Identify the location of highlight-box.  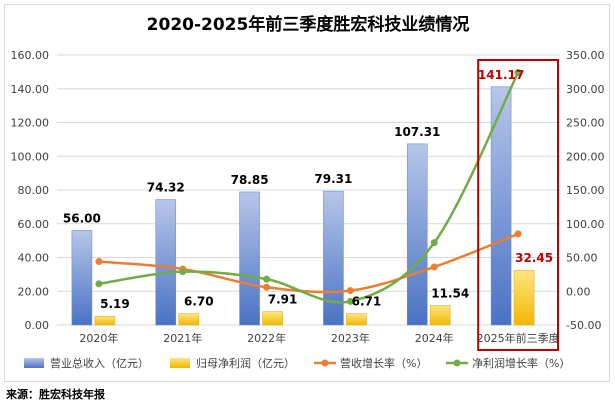
(518, 205).